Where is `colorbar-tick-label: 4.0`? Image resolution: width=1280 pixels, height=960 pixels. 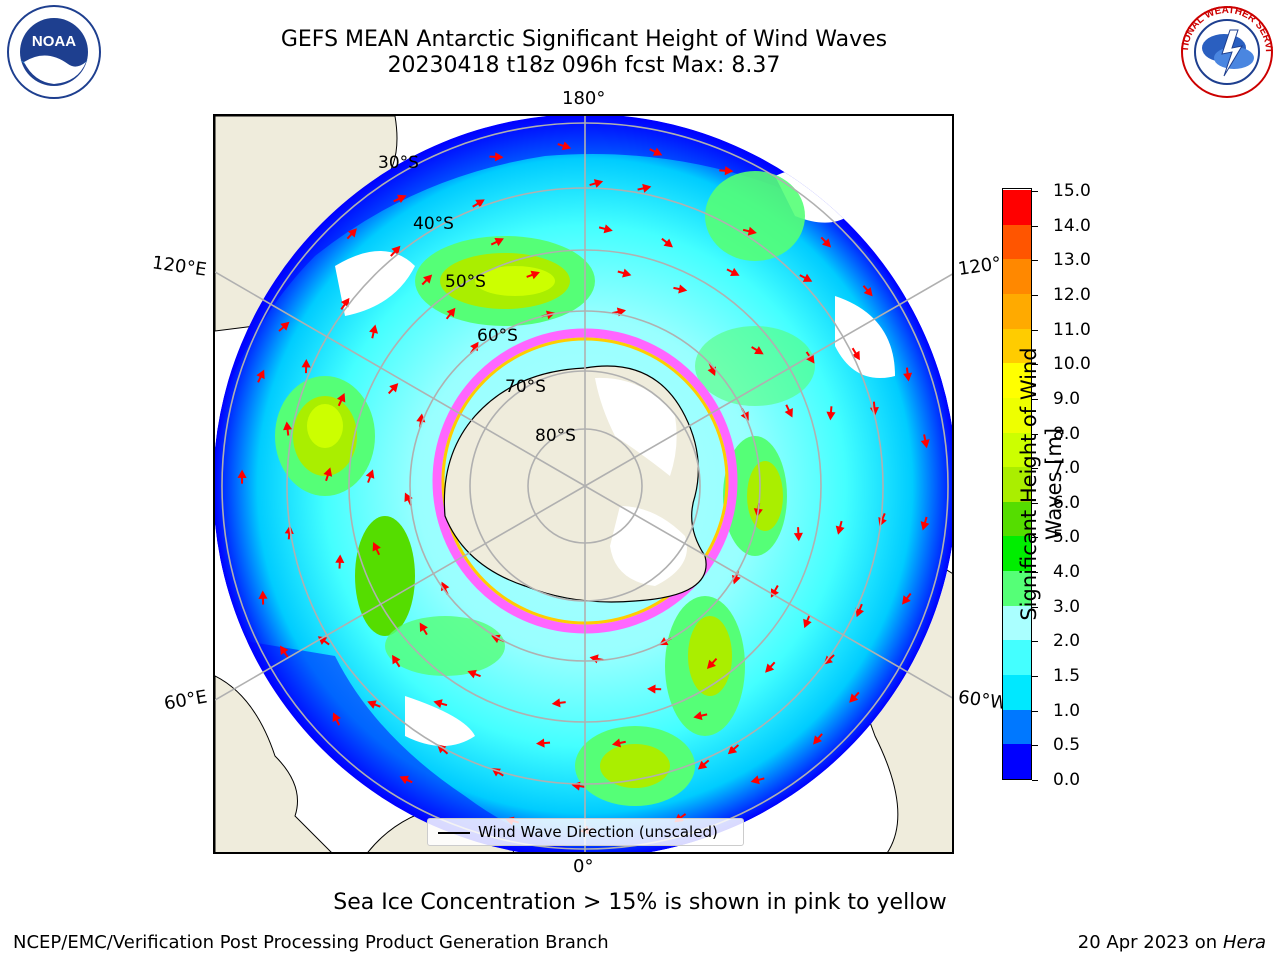 colorbar-tick-label: 4.0 is located at coordinates (1067, 572).